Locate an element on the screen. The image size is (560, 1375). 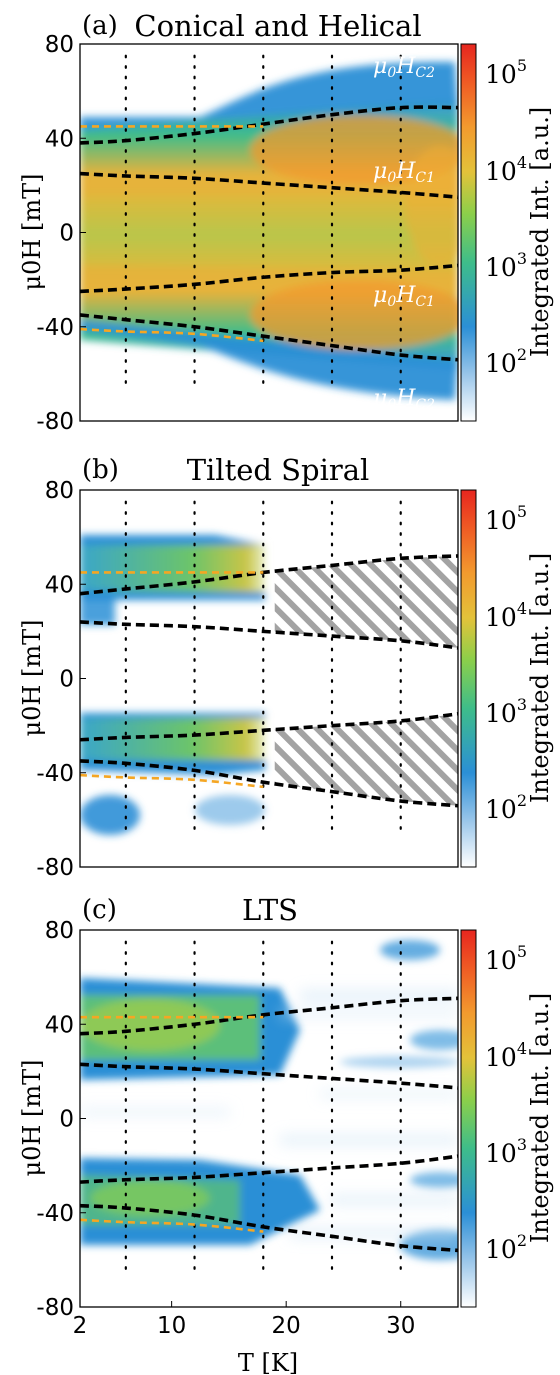
panel-c-colorbar-label: Integrated Int. [a.u.] is located at coordinates (540, 1118).